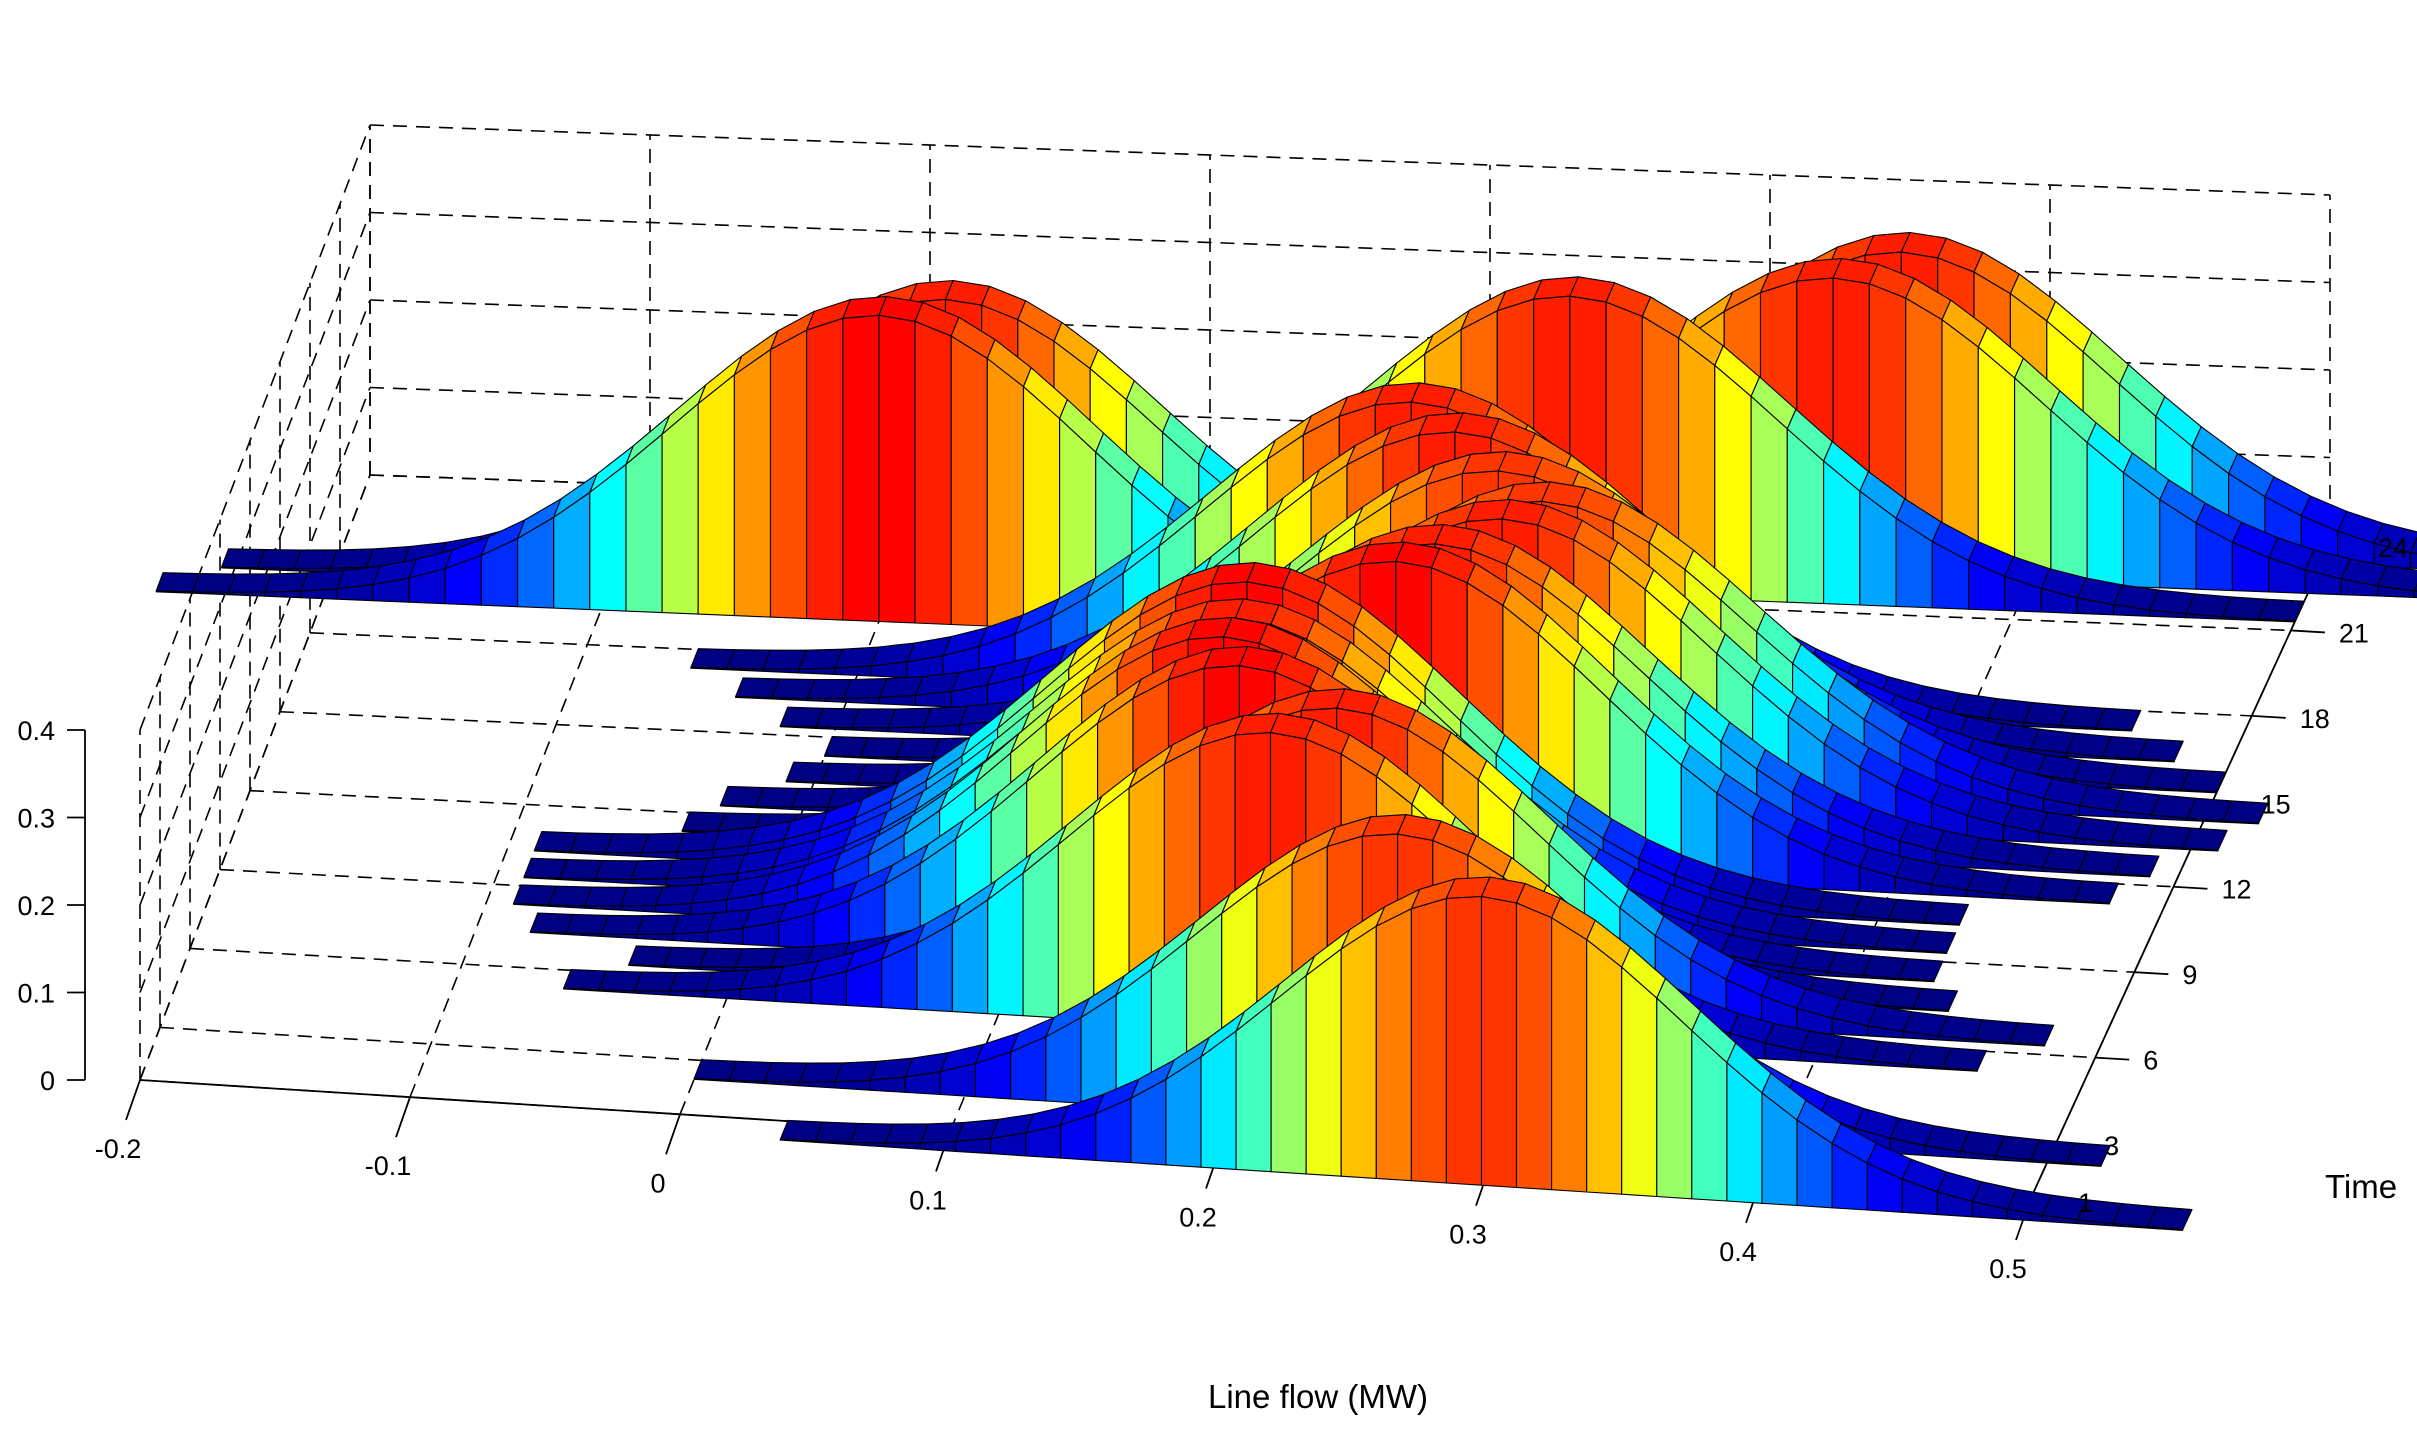  I want to click on x-tick-label: 0.4, so click(1738, 1252).